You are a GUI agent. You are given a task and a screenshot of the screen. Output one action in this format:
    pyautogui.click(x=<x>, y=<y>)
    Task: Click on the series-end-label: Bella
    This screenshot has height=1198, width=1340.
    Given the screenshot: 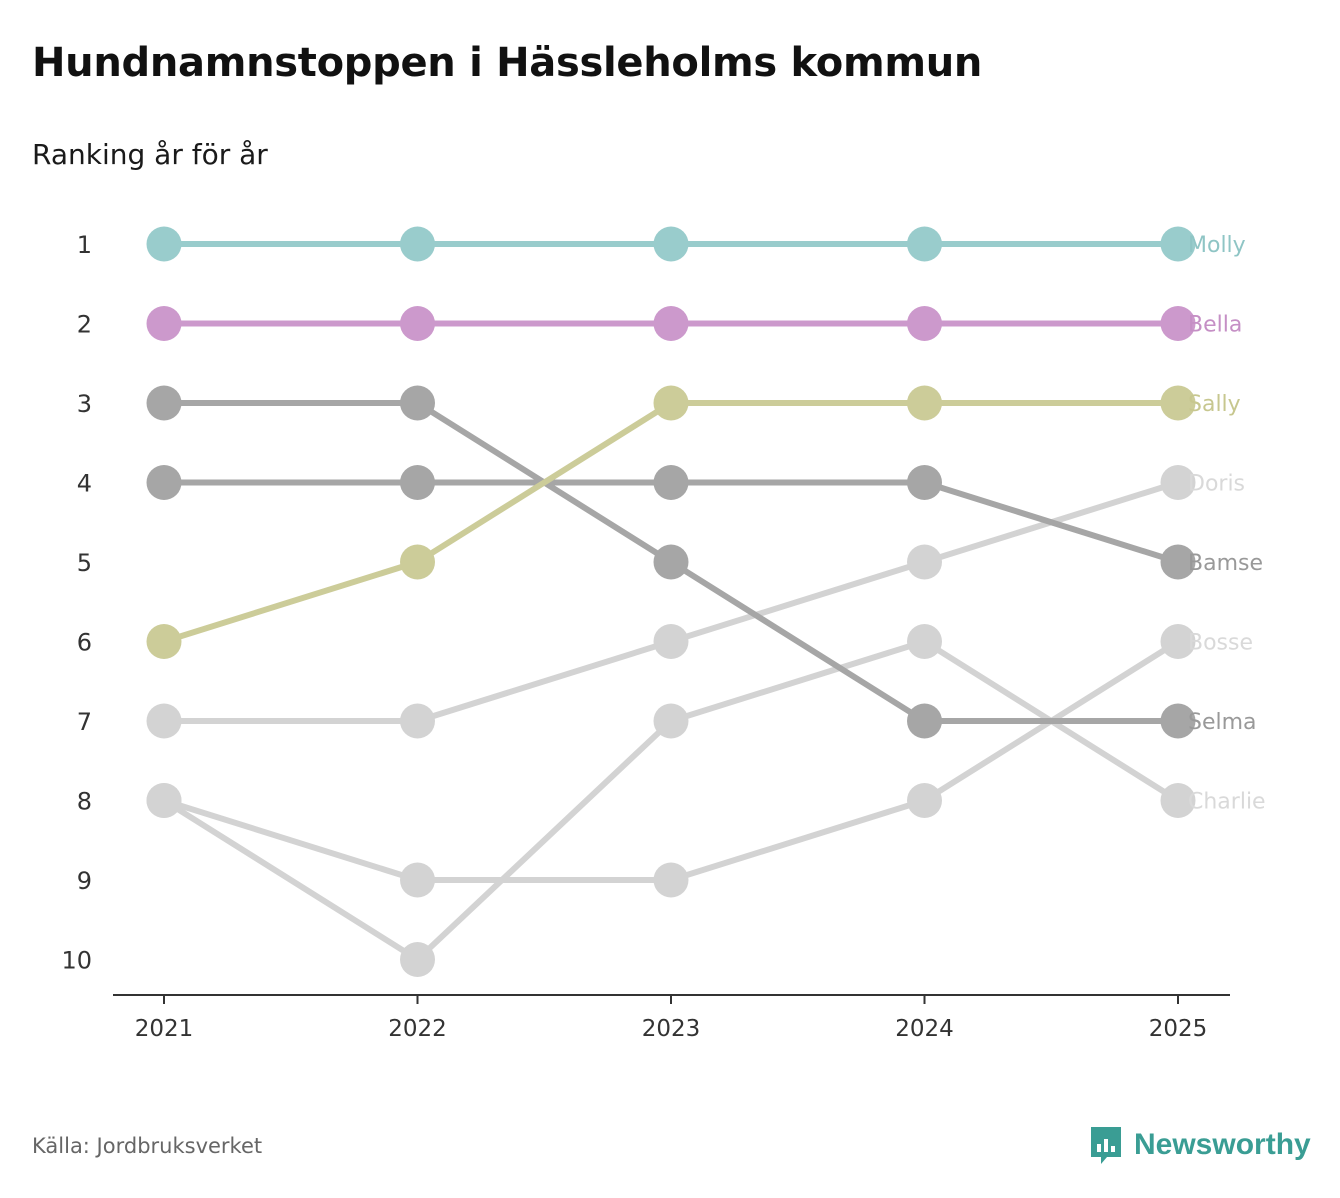 What is the action you would take?
    pyautogui.click(x=1215, y=325)
    